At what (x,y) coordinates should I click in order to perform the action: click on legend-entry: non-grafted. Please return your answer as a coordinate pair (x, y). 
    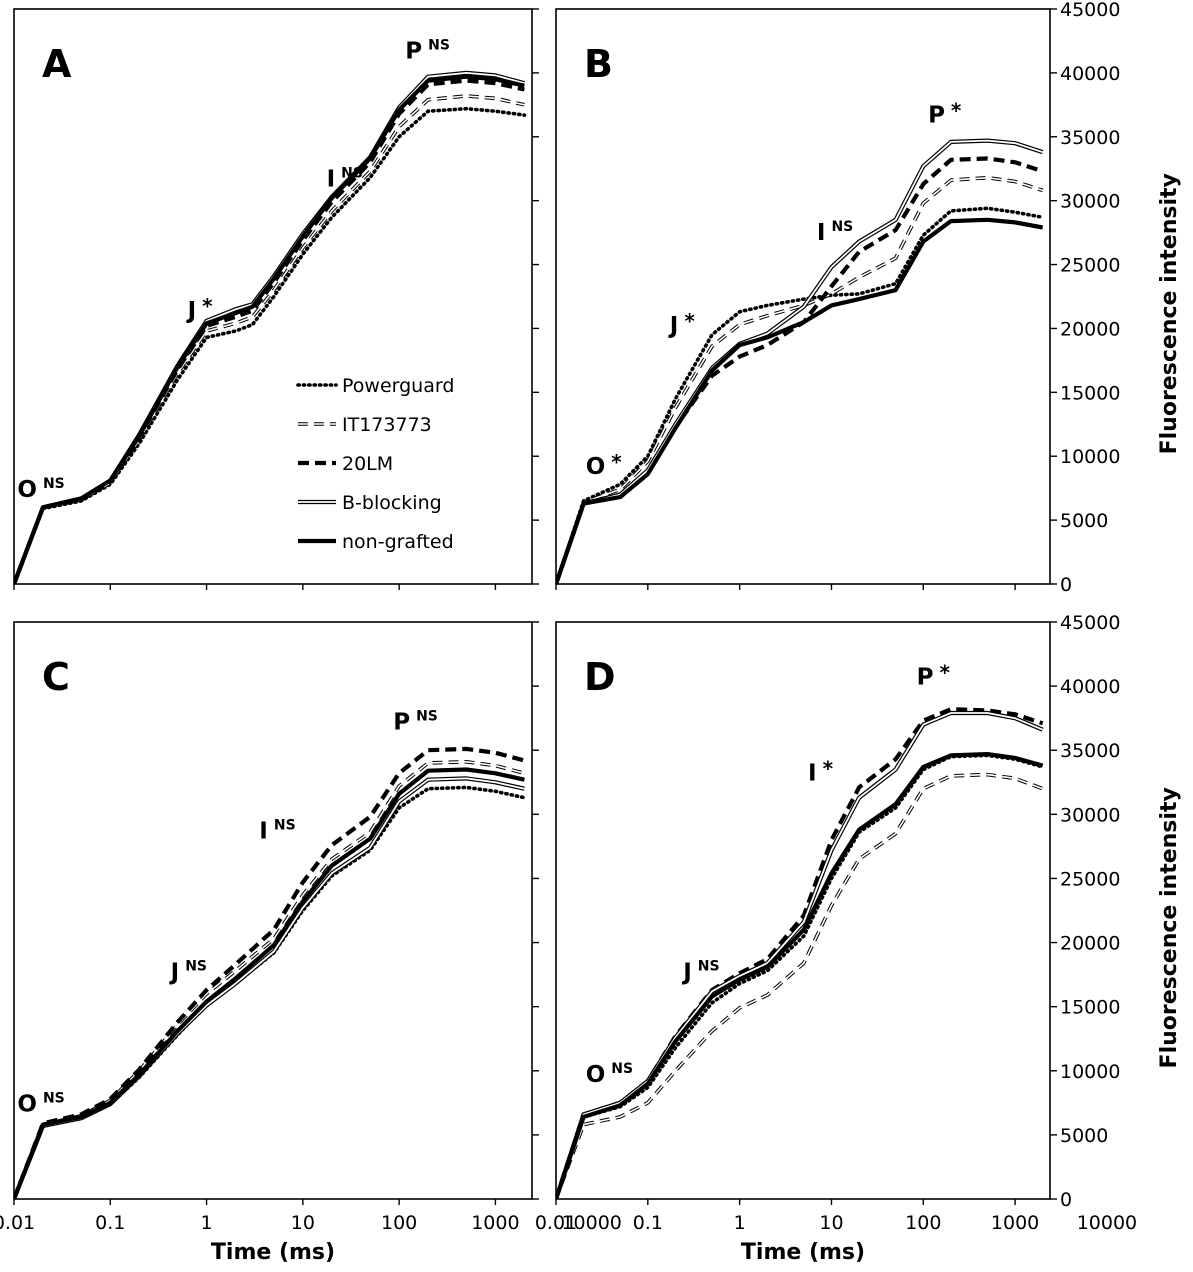
    Looking at the image, I should click on (376, 542).